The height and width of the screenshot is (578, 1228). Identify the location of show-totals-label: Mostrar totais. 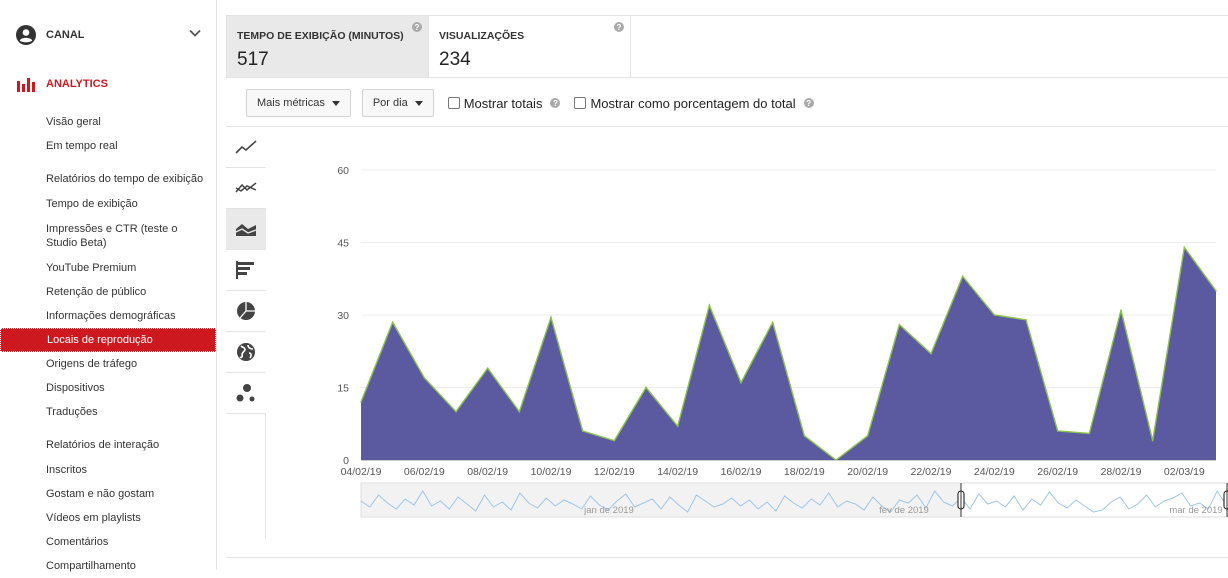
(503, 103).